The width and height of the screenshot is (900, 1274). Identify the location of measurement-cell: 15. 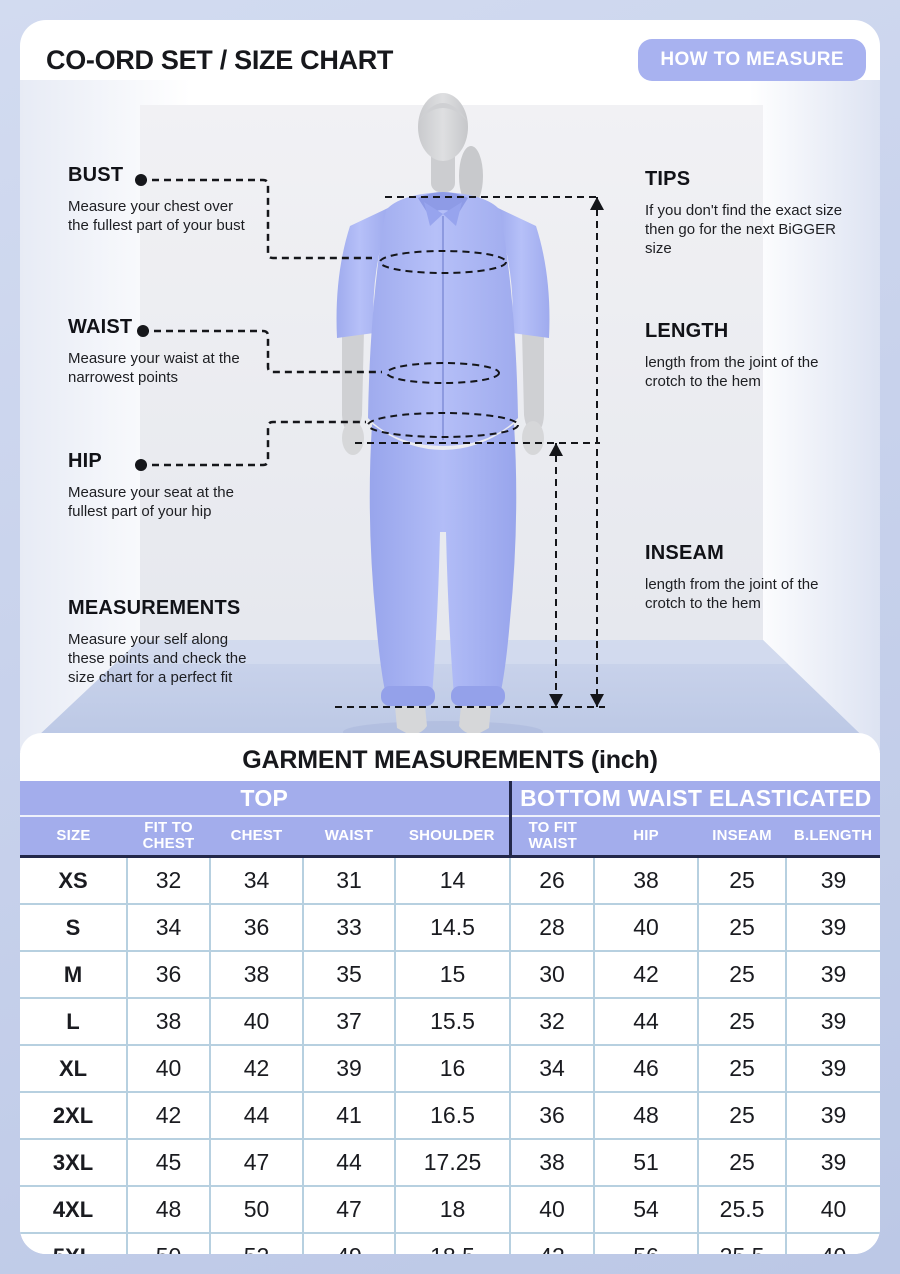
(452, 974).